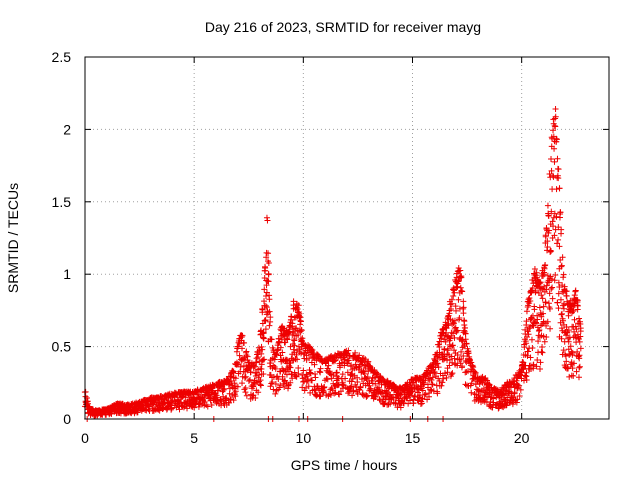  What do you see at coordinates (304, 438) in the screenshot?
I see `x-tick-label: 10` at bounding box center [304, 438].